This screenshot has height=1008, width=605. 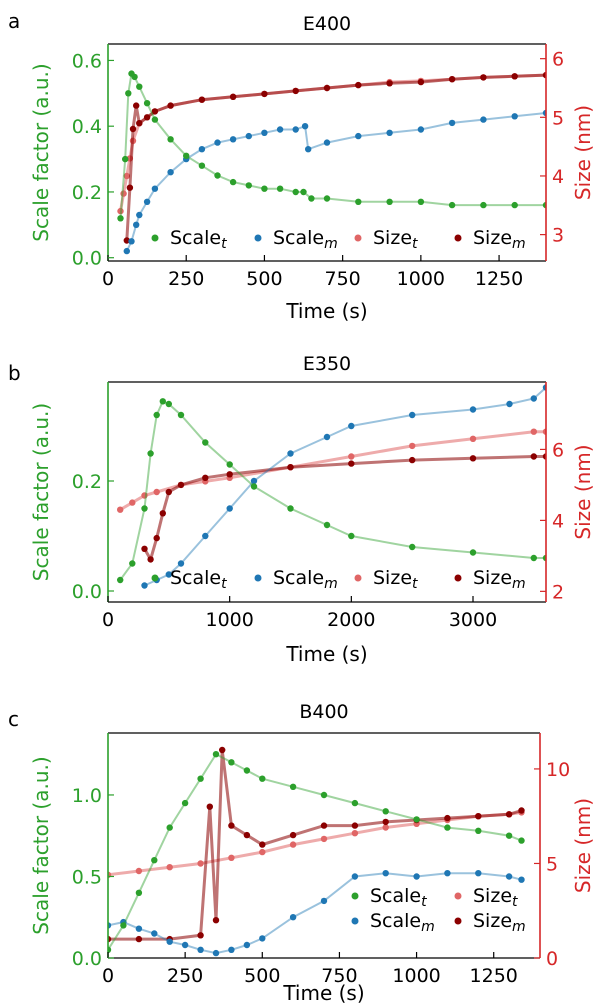 I want to click on x-tick-label: 2000, so click(x=351, y=620).